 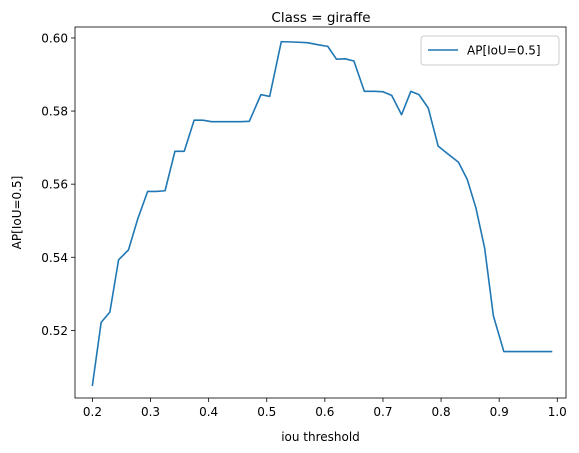 I want to click on chart-title: Class = giraffe, so click(x=320, y=18).